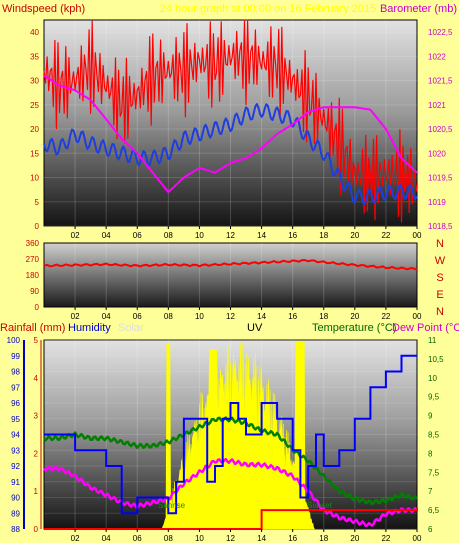  What do you see at coordinates (168, 316) in the screenshot?
I see `direction-xtick-label: 08` at bounding box center [168, 316].